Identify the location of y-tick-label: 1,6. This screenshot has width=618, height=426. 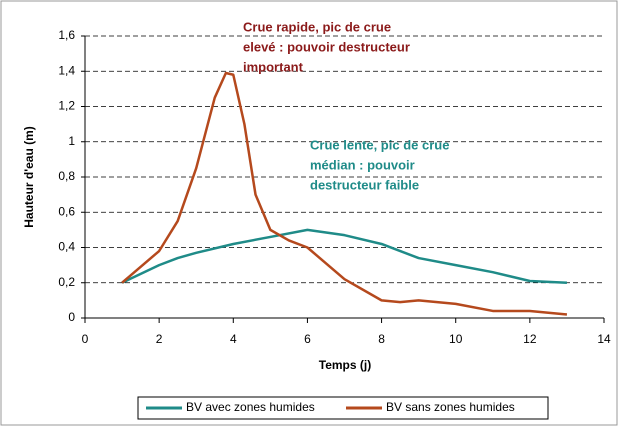
(66, 35).